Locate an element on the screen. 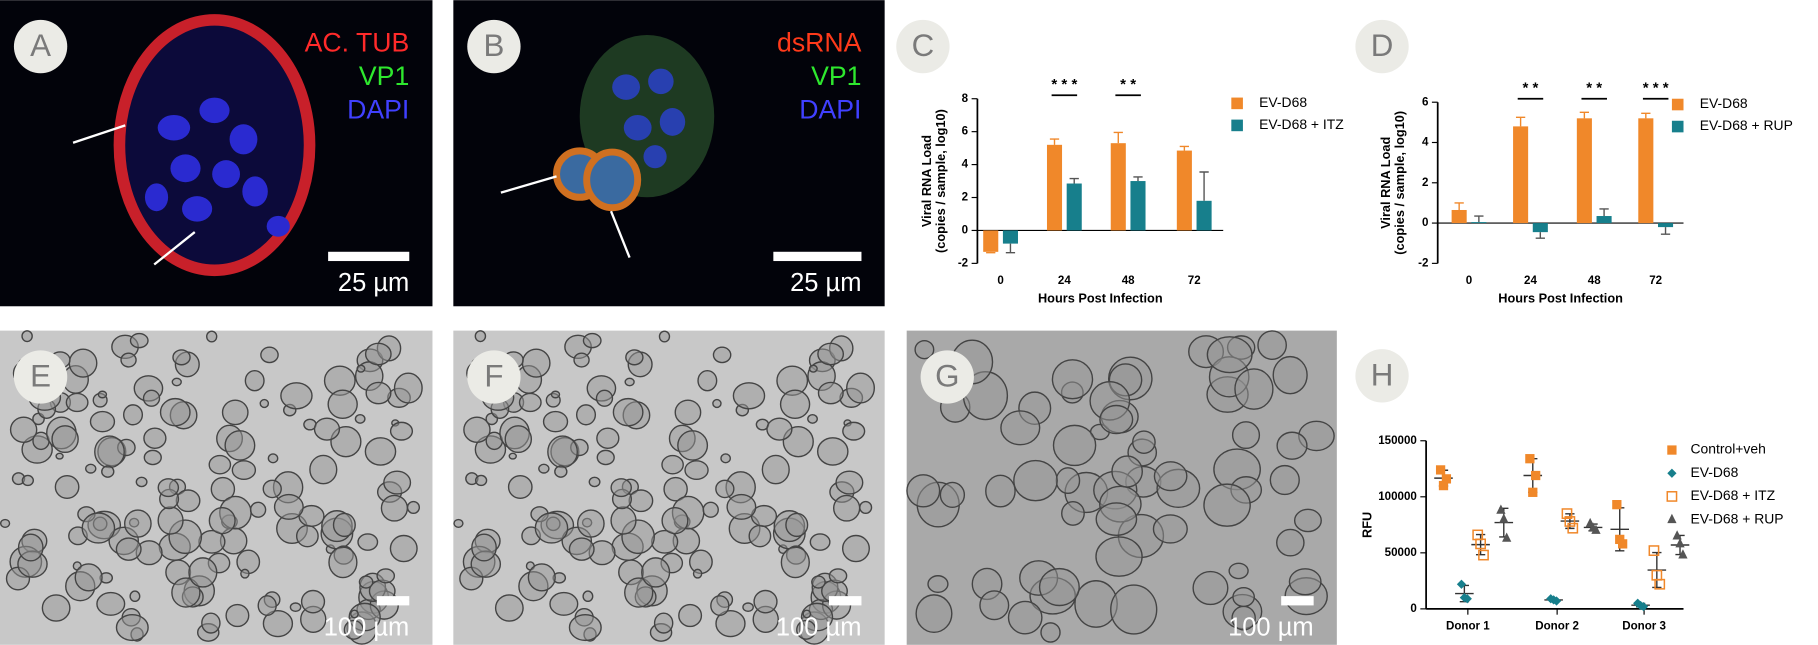  scale-label: 25 µm is located at coordinates (373, 283).